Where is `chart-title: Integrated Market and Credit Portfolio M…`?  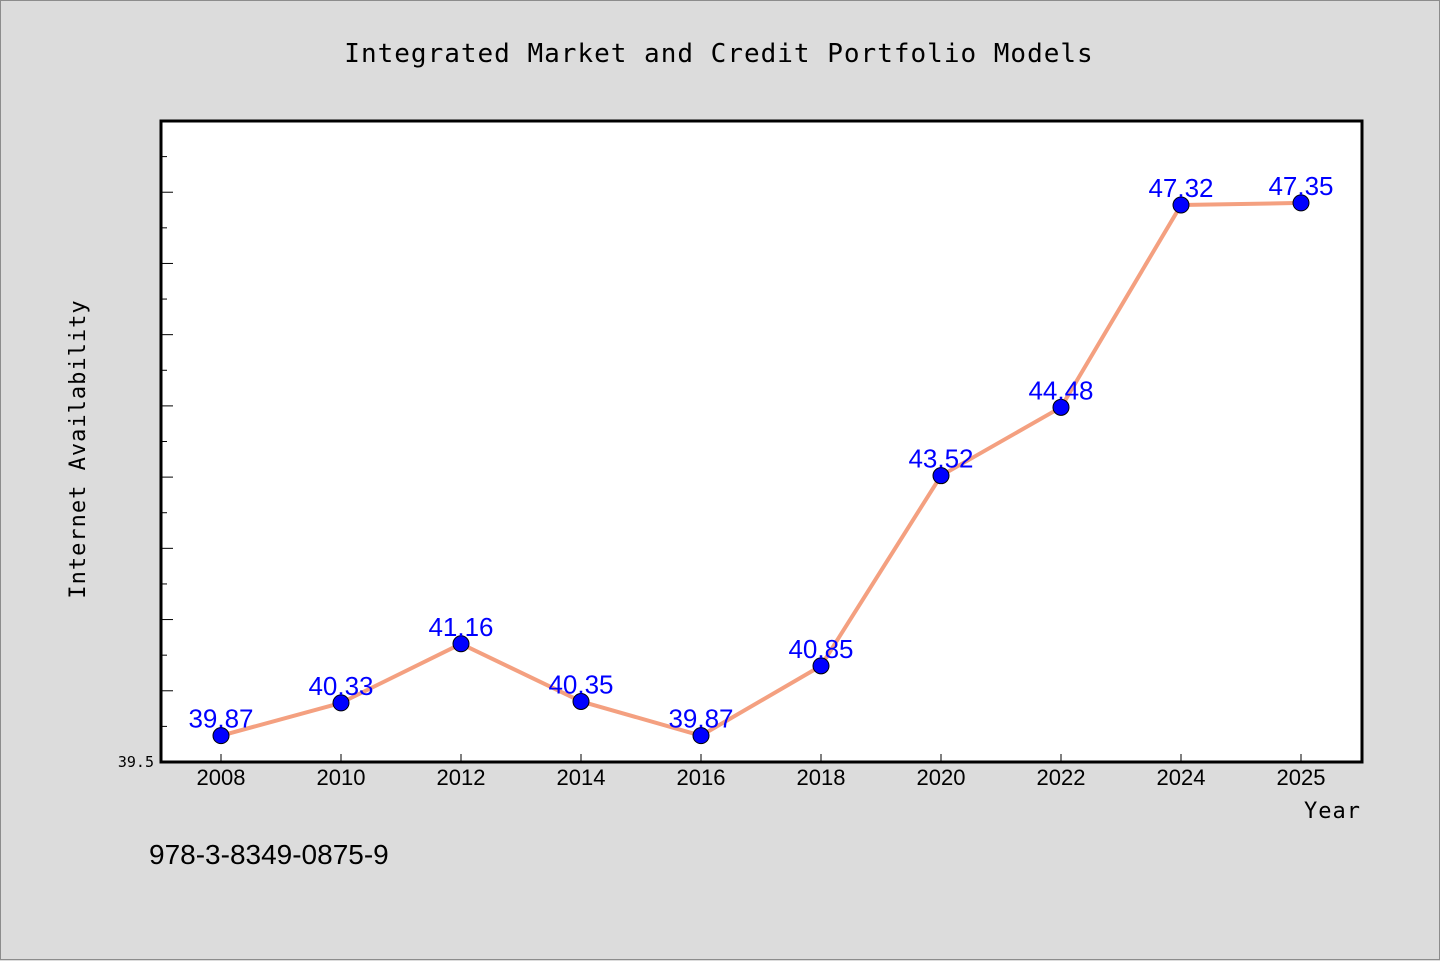
chart-title: Integrated Market and Credit Portfolio M… is located at coordinates (718, 54).